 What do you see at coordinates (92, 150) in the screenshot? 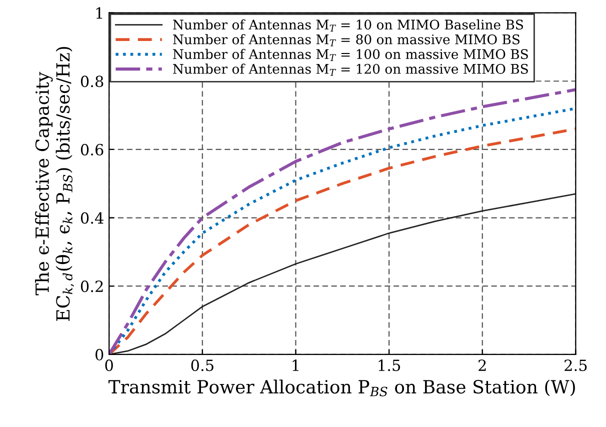
I see `y-tick-label: 0.6` at bounding box center [92, 150].